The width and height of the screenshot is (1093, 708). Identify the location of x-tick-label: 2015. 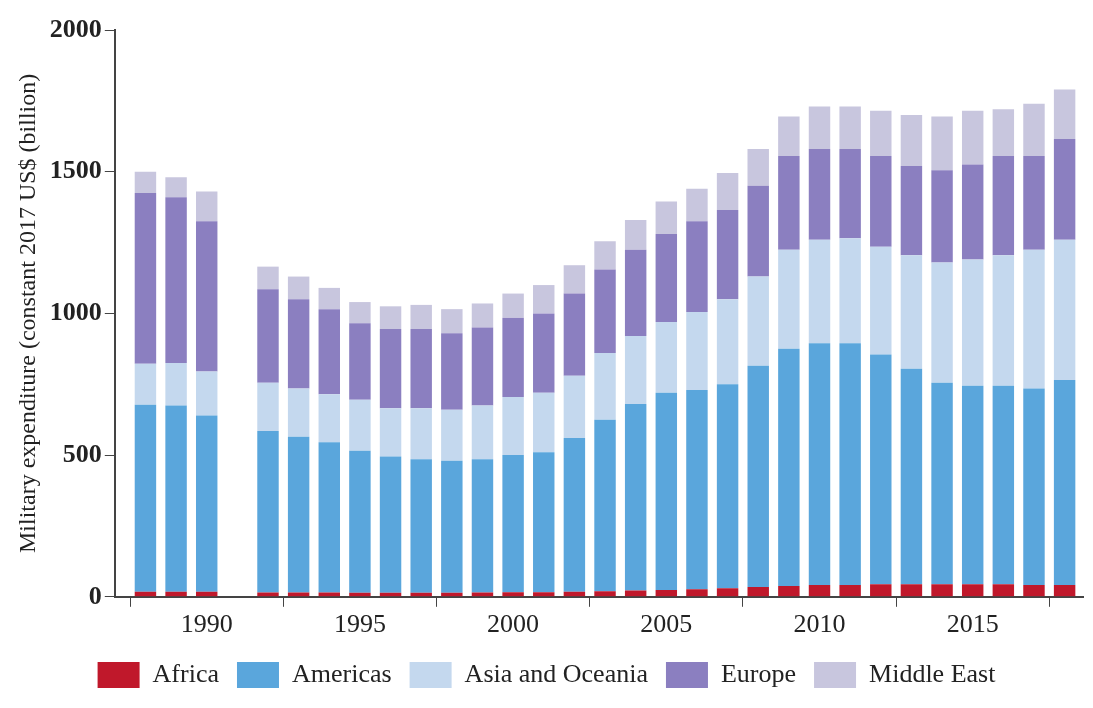
(972, 624).